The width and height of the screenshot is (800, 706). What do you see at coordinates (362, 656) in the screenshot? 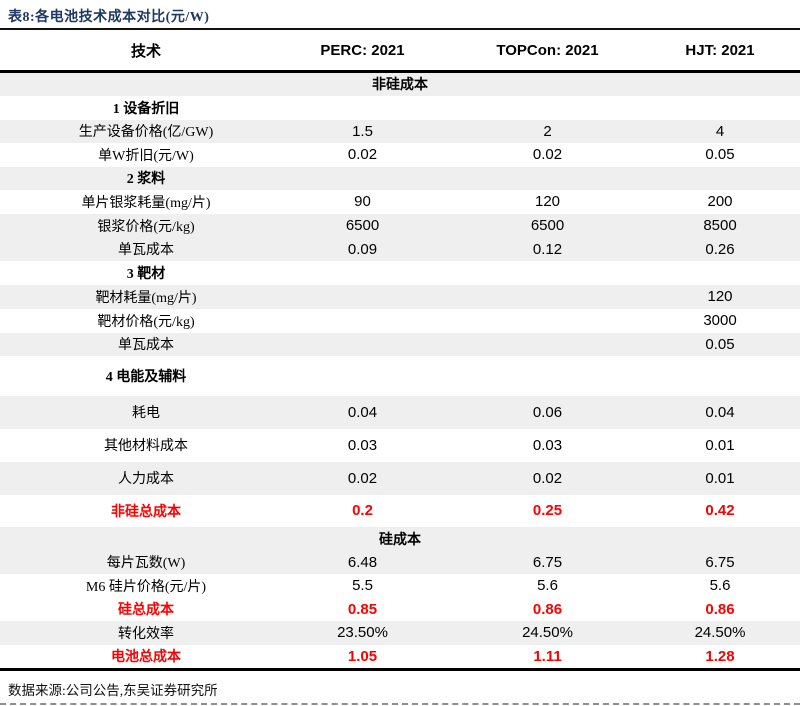
I see `cell-value: 1.05` at bounding box center [362, 656].